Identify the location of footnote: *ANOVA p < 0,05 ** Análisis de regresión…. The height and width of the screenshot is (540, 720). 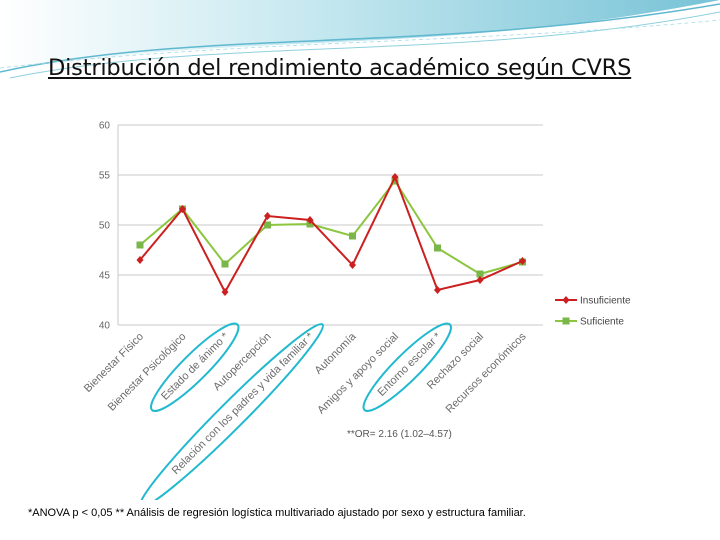
(277, 513).